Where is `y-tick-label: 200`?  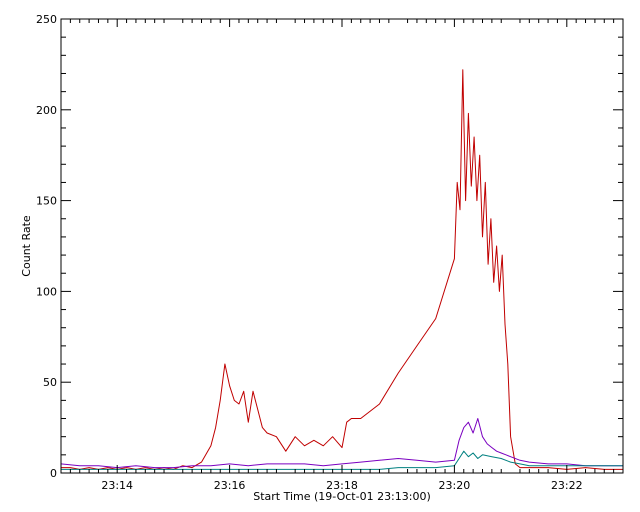
y-tick-label: 200 is located at coordinates (46, 110).